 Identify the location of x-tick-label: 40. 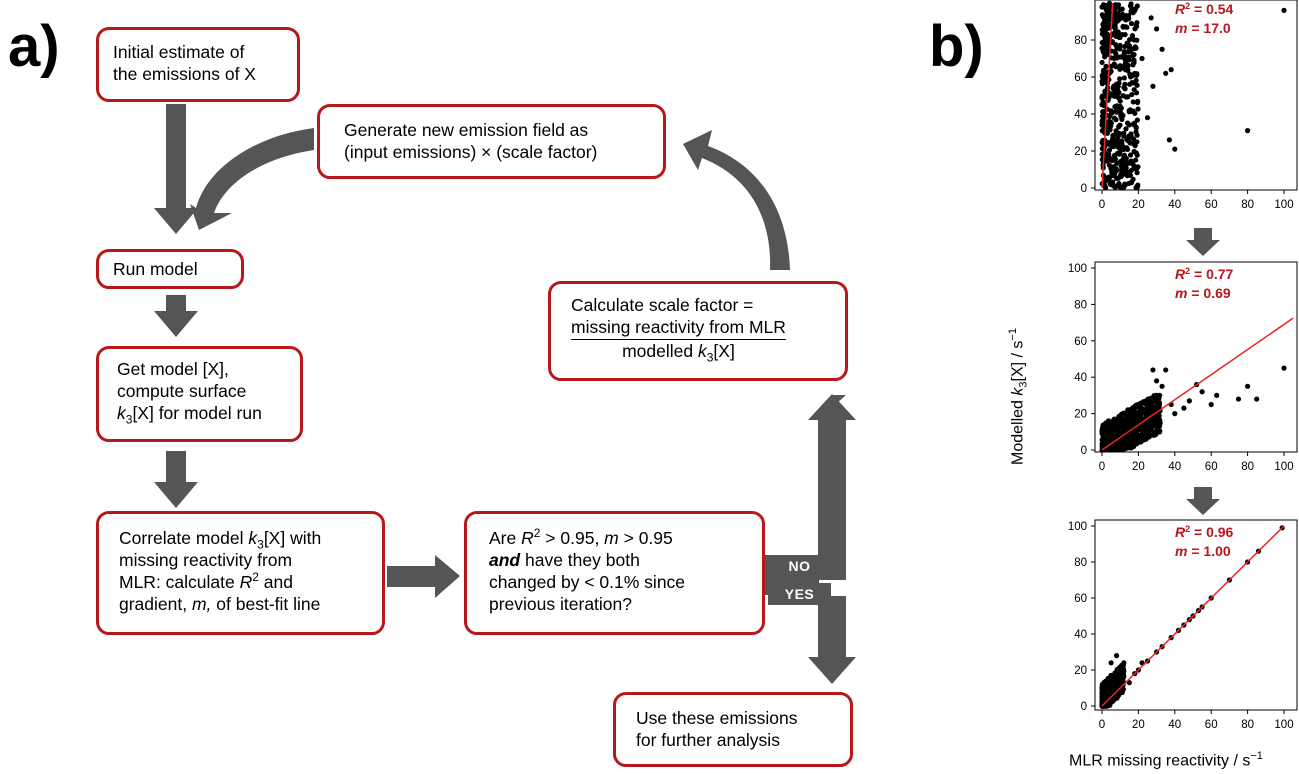
(1174, 205).